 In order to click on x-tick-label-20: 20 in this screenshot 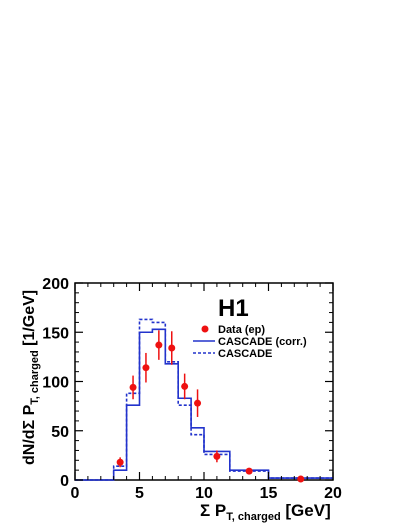, I will do `click(333, 493)`.